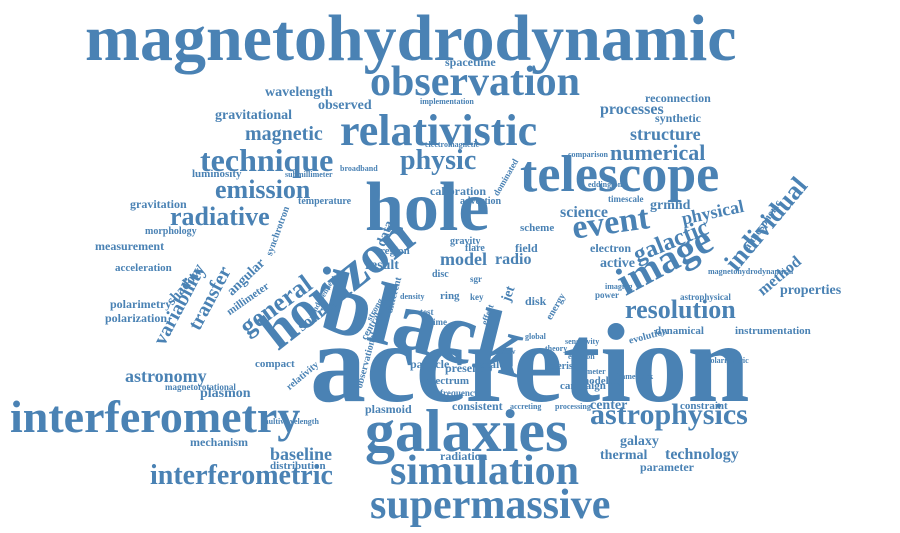 The image size is (900, 533). Describe the element at coordinates (158, 204) in the screenshot. I see `cloud-word: gravitation` at that location.